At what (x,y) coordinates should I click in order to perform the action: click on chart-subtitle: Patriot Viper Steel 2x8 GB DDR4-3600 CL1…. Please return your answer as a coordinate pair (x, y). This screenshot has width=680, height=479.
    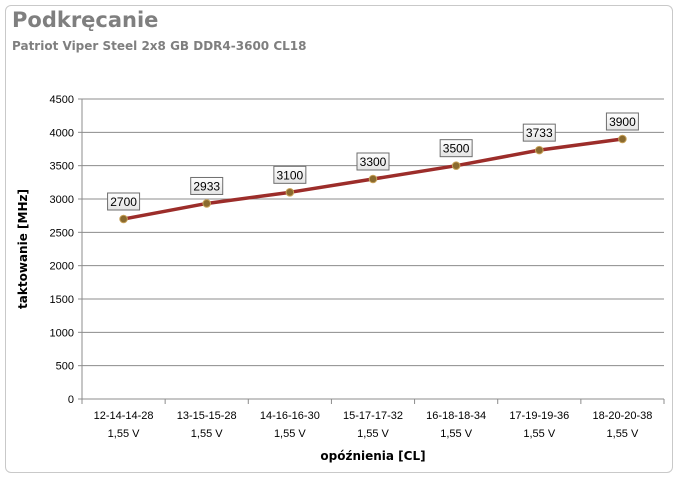
    Looking at the image, I should click on (159, 46).